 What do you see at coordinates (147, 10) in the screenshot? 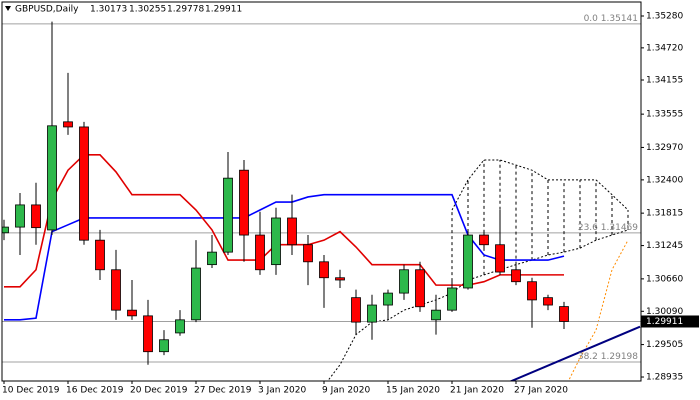
I see `ohlc-high: 1.30255` at bounding box center [147, 10].